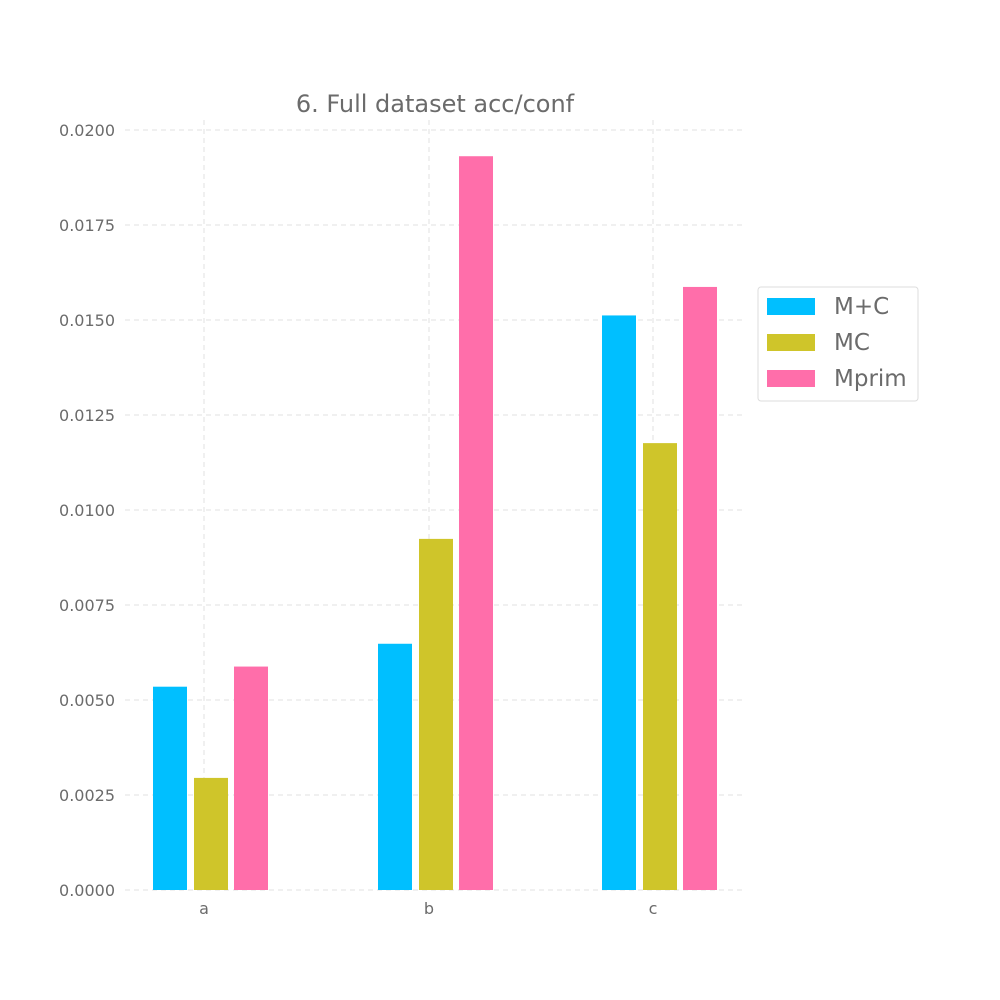 Image resolution: width=1000 pixels, height=1000 pixels. What do you see at coordinates (700, 588) in the screenshot?
I see `bar-mprim-c` at bounding box center [700, 588].